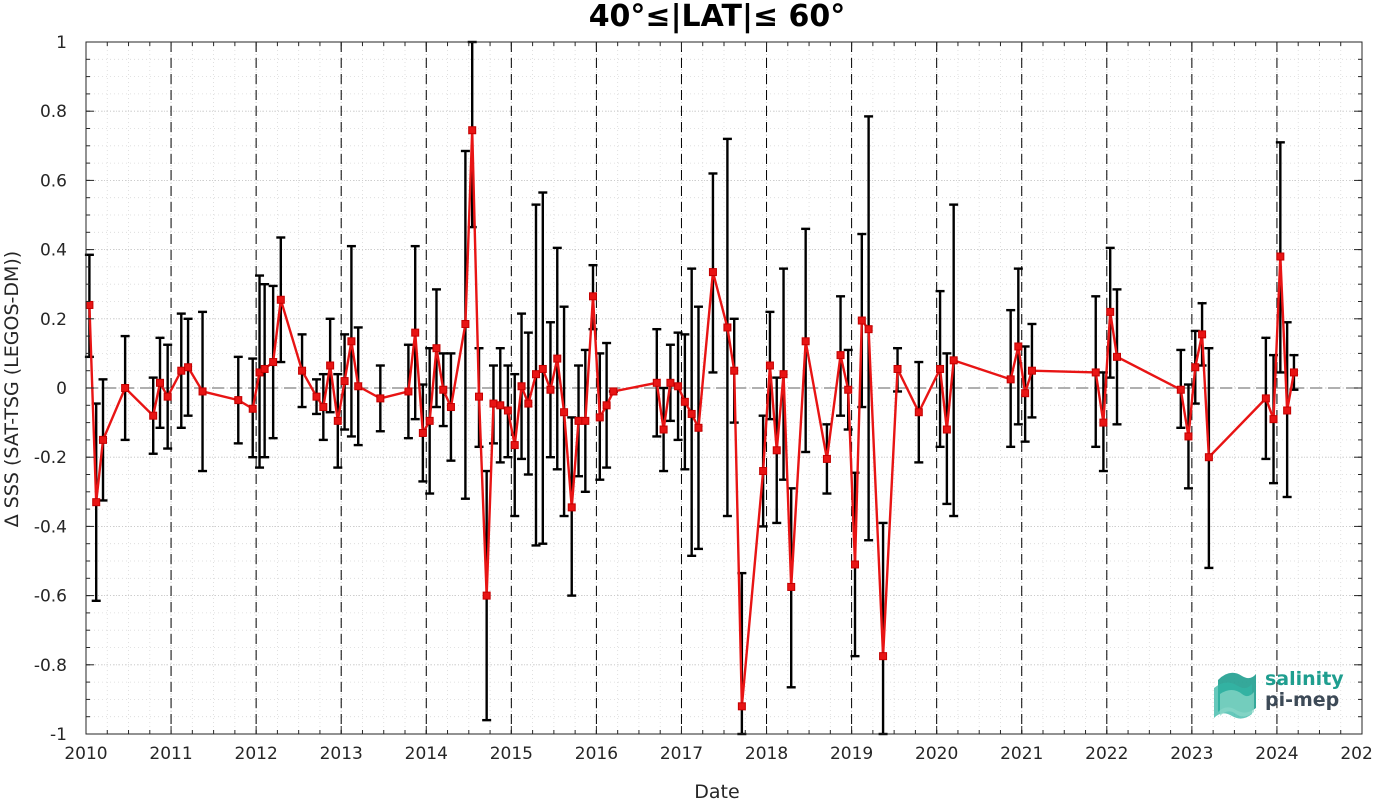 Image resolution: width=1374 pixels, height=801 pixels. What do you see at coordinates (717, 17) in the screenshot?
I see `chart-title: 40°≤|LAT|≤ 60°` at bounding box center [717, 17].